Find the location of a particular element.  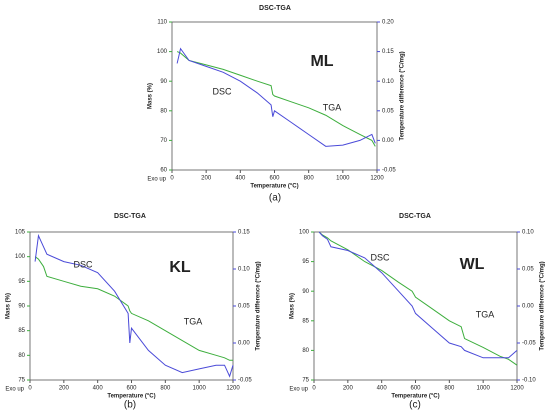

caption: (b) is located at coordinates (130, 405).